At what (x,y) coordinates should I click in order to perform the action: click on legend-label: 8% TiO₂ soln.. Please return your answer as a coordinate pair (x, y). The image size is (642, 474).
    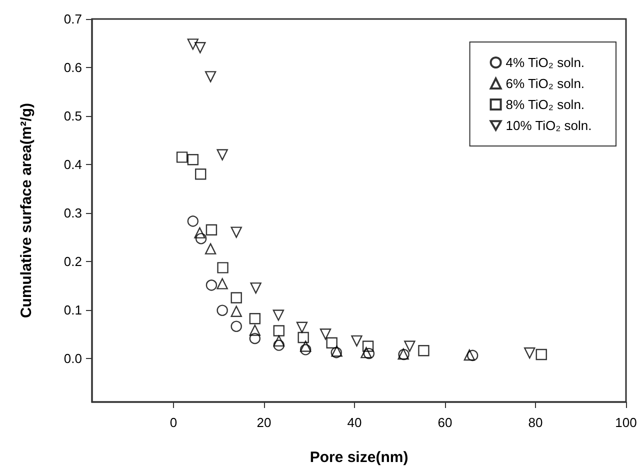
    Looking at the image, I should click on (545, 104).